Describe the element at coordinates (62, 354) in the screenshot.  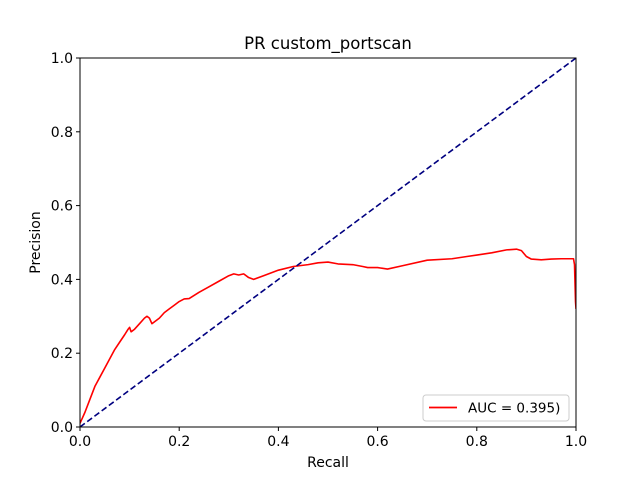
I see `y-tick-label: 0.2` at that location.